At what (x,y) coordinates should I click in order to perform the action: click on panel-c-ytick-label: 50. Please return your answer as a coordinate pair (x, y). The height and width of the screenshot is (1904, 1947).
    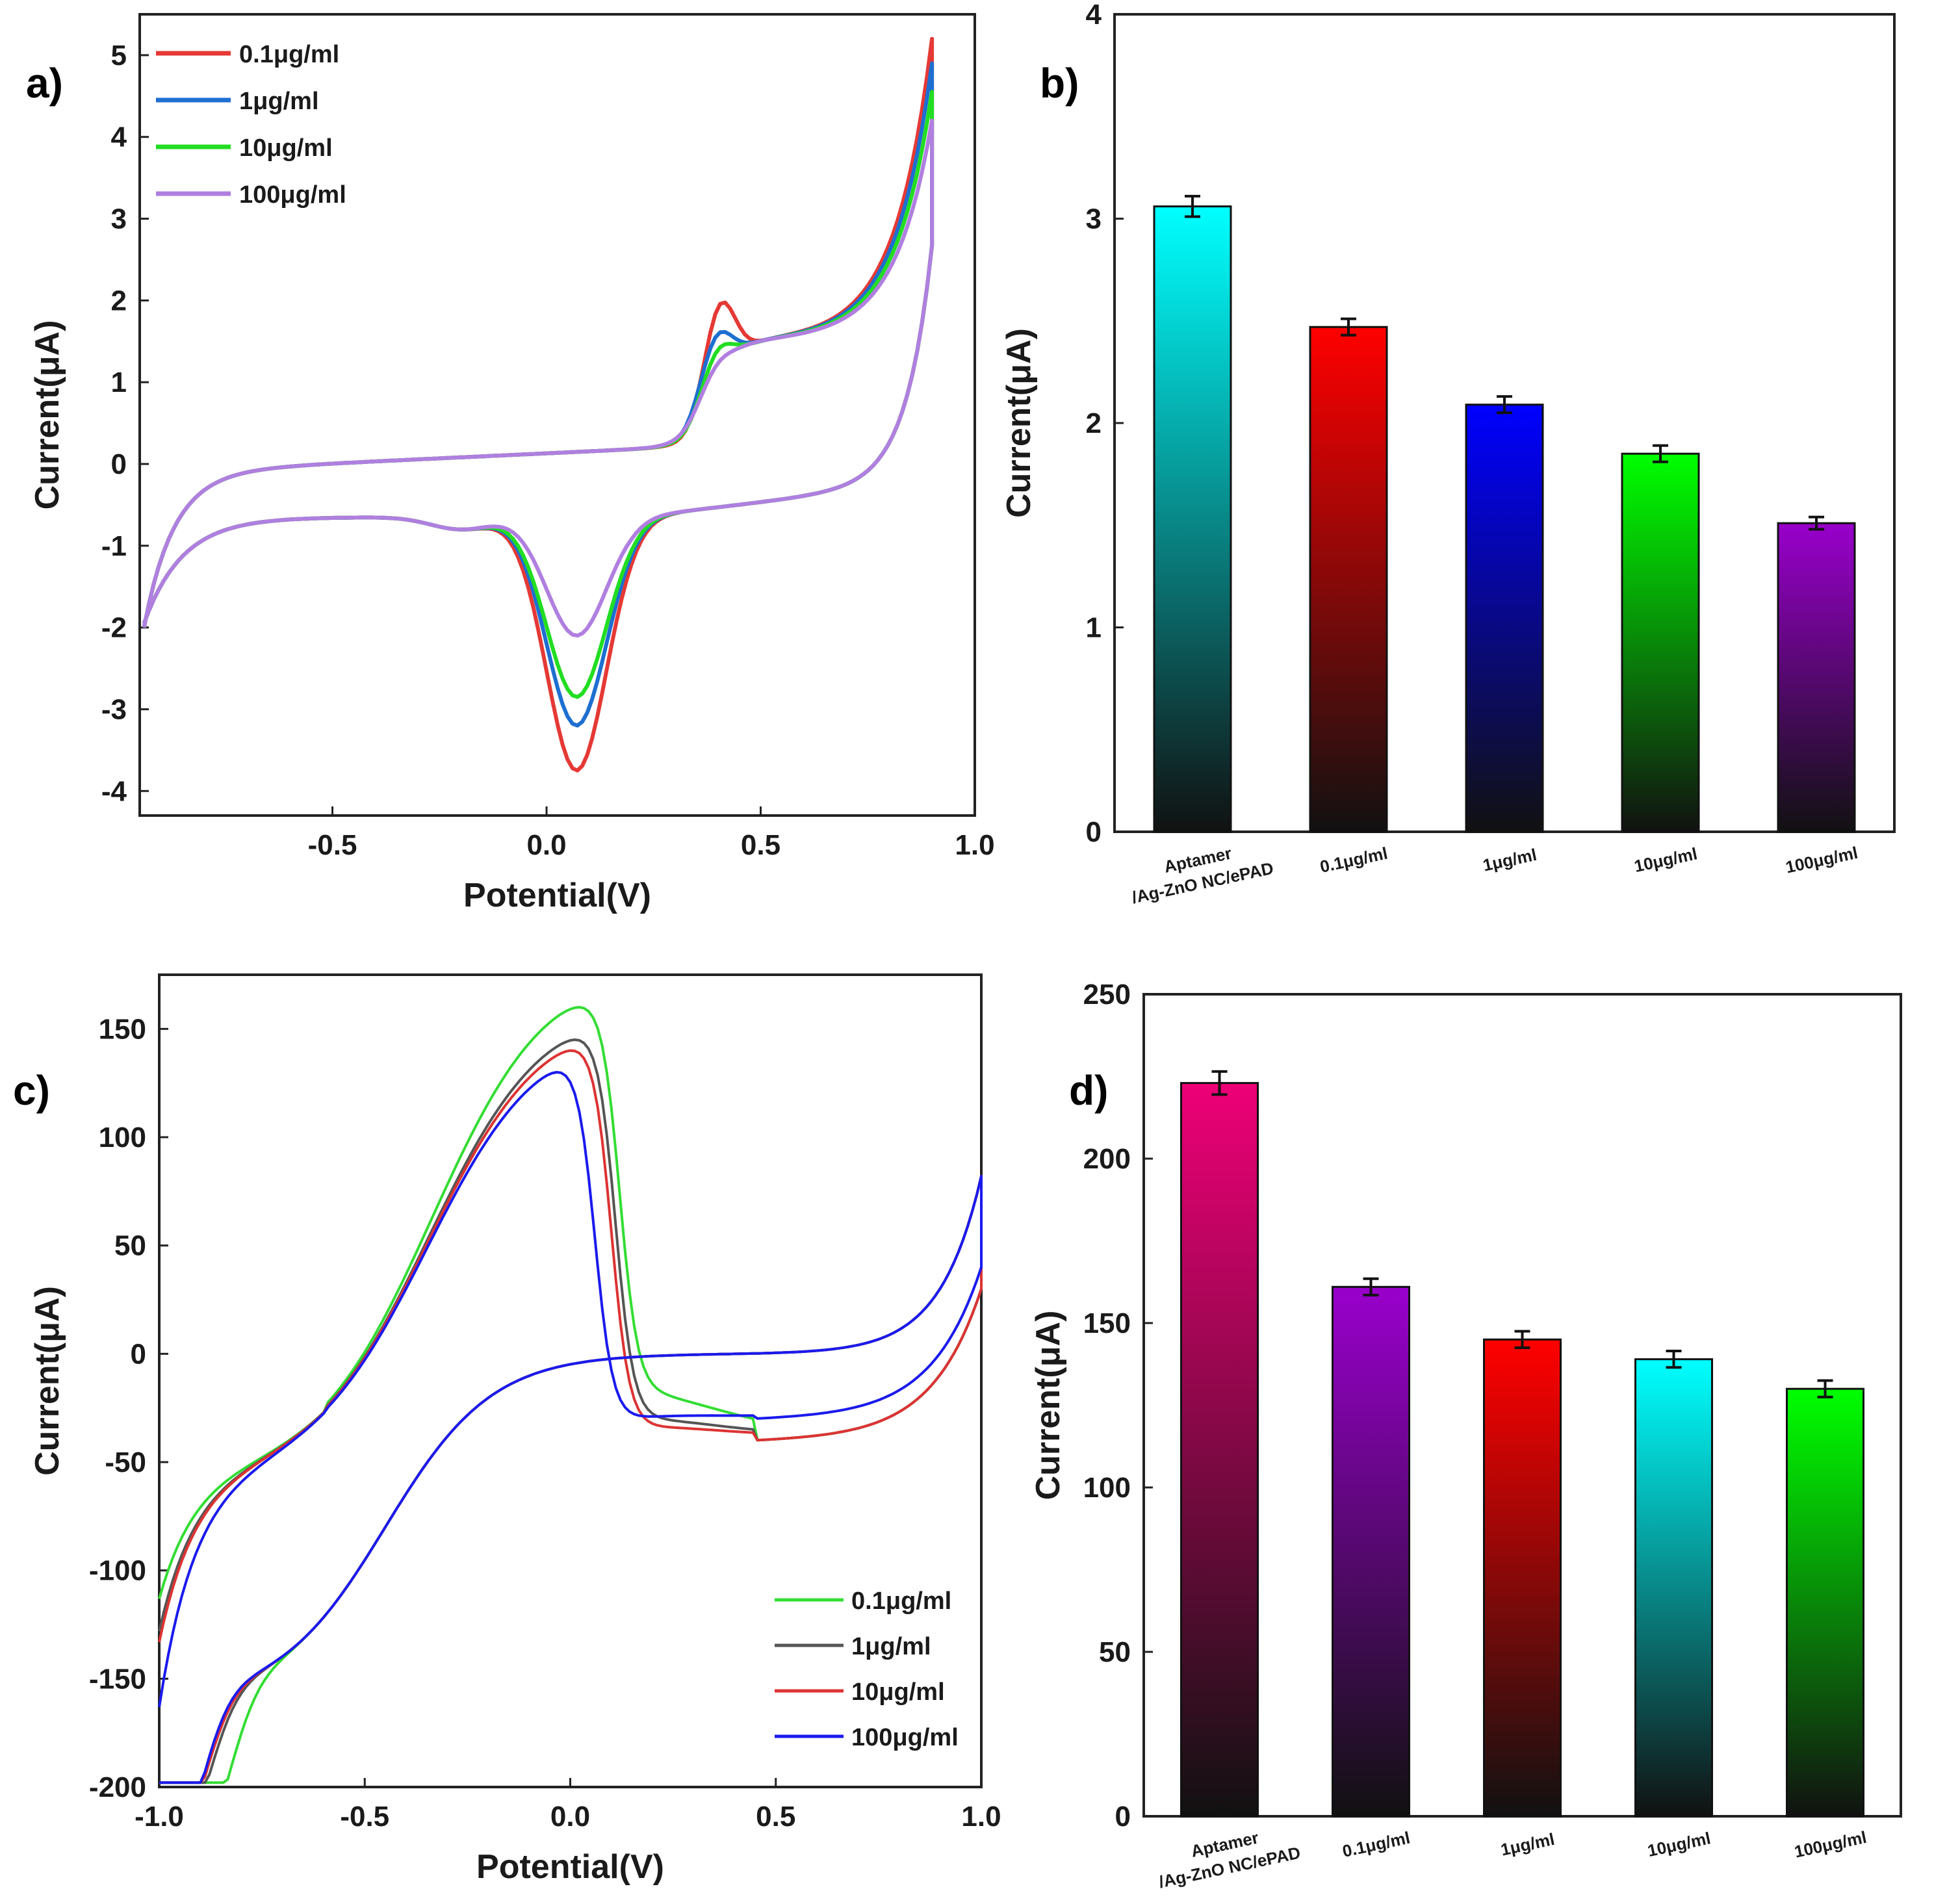
    Looking at the image, I should click on (130, 1246).